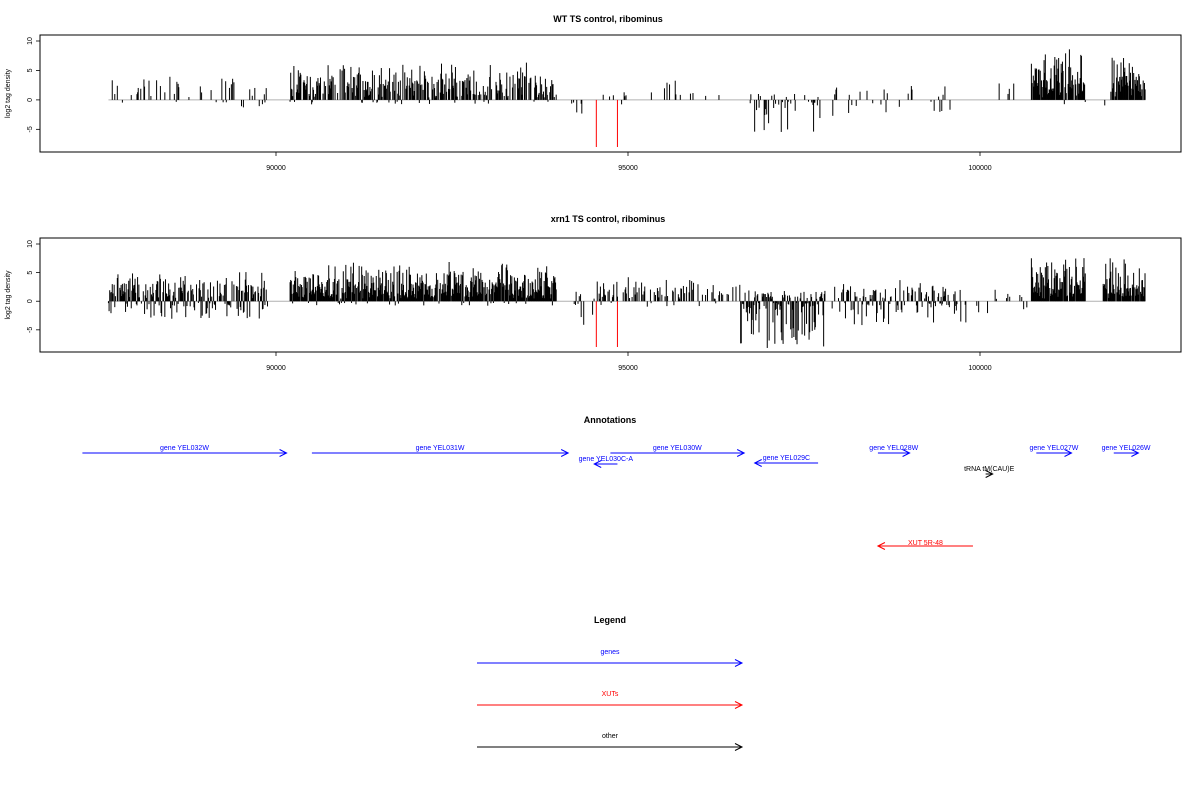 Image resolution: width=1200 pixels, height=800 pixels. What do you see at coordinates (608, 219) in the screenshot?
I see `chart-title: xrn1 TS control, ribominus` at bounding box center [608, 219].